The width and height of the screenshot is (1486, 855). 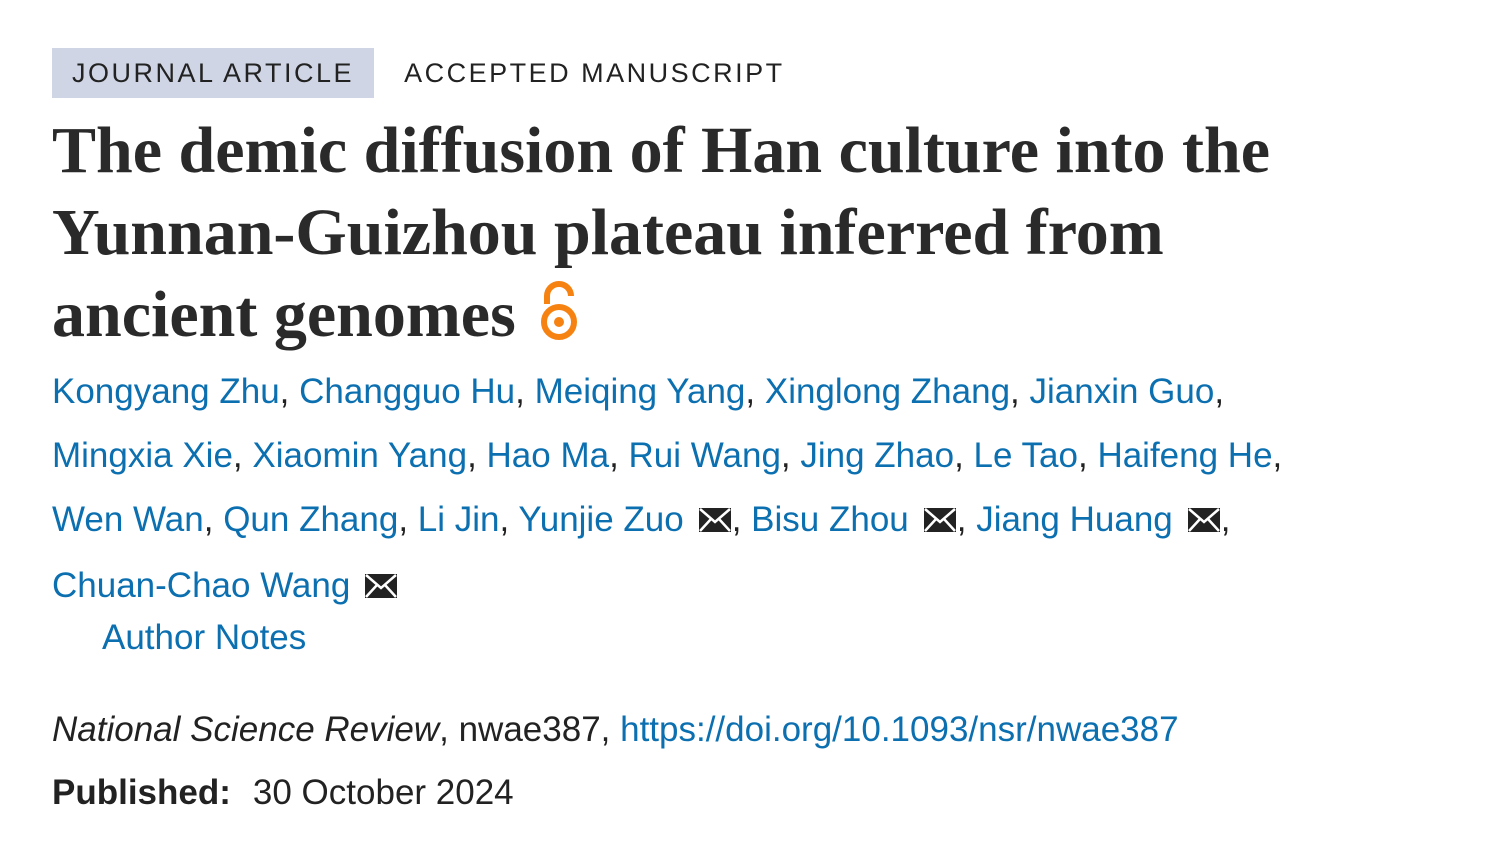 What do you see at coordinates (128, 519) in the screenshot?
I see `author-link: Wen Wan` at bounding box center [128, 519].